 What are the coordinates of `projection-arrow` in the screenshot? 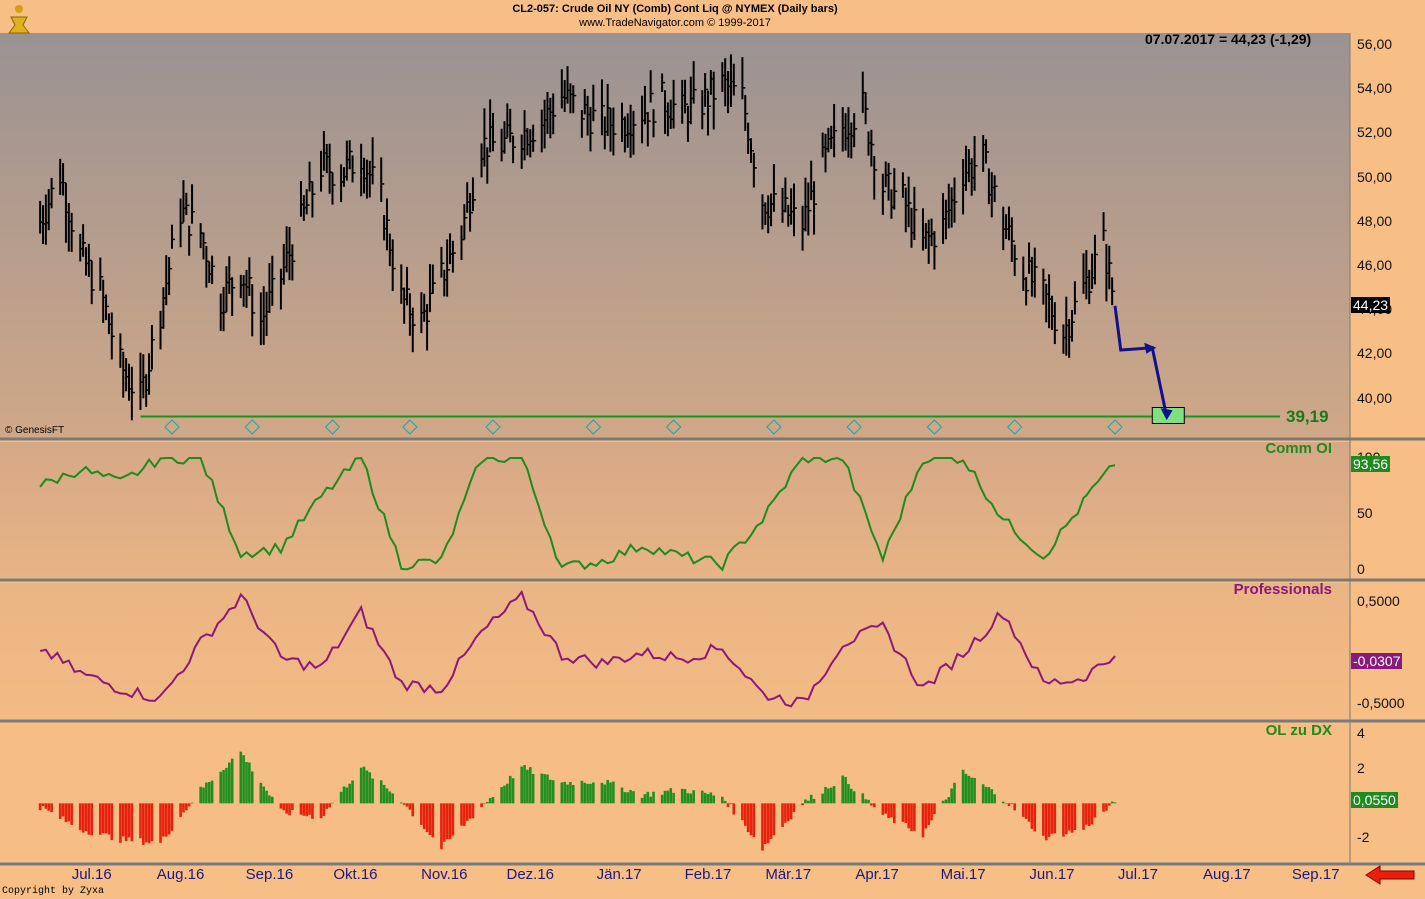 It's located at (1143, 363).